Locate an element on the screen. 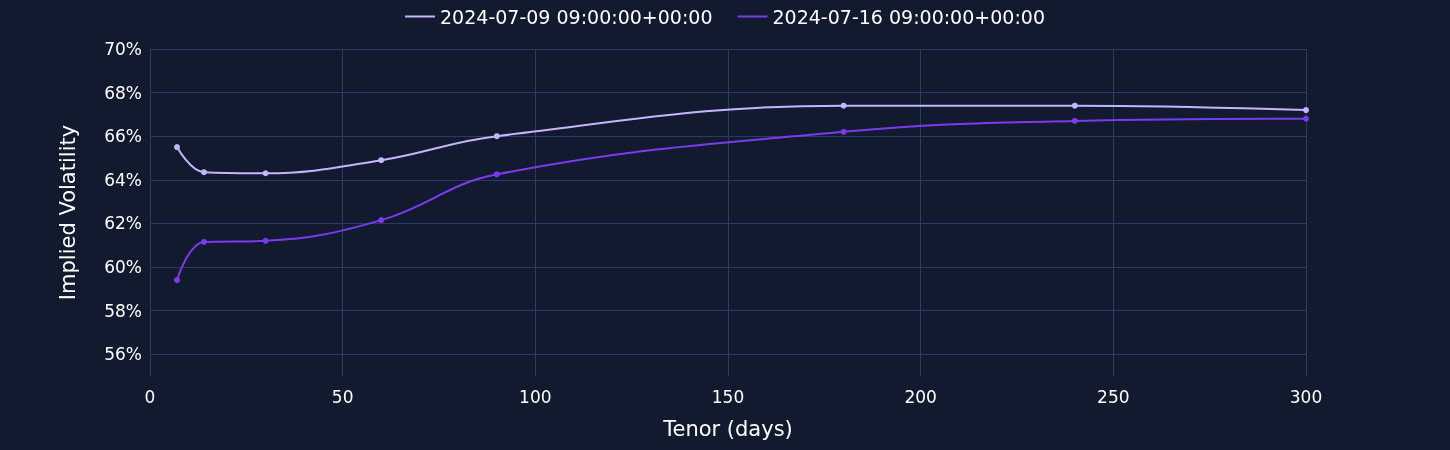  x-tick-label: 0 is located at coordinates (150, 396).